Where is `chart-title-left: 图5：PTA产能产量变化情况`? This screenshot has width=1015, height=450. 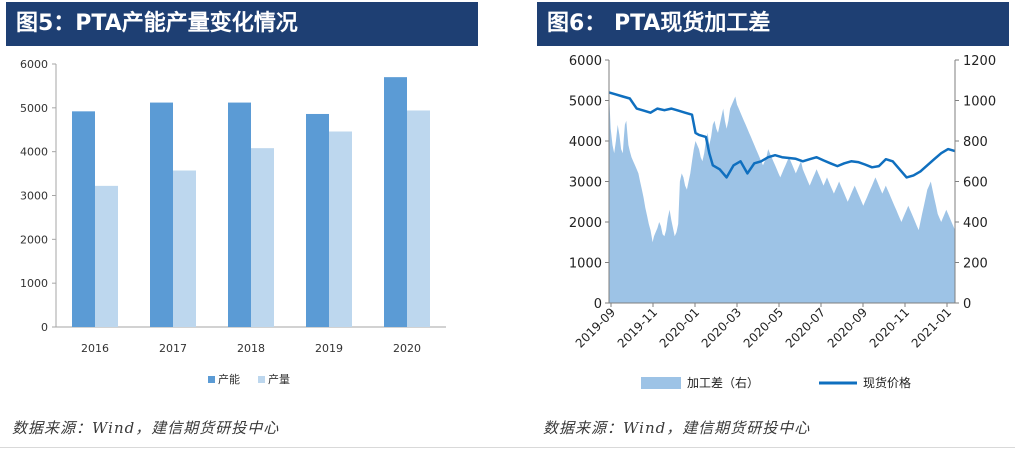 chart-title-left: 图5：PTA产能产量变化情况 is located at coordinates (242, 24).